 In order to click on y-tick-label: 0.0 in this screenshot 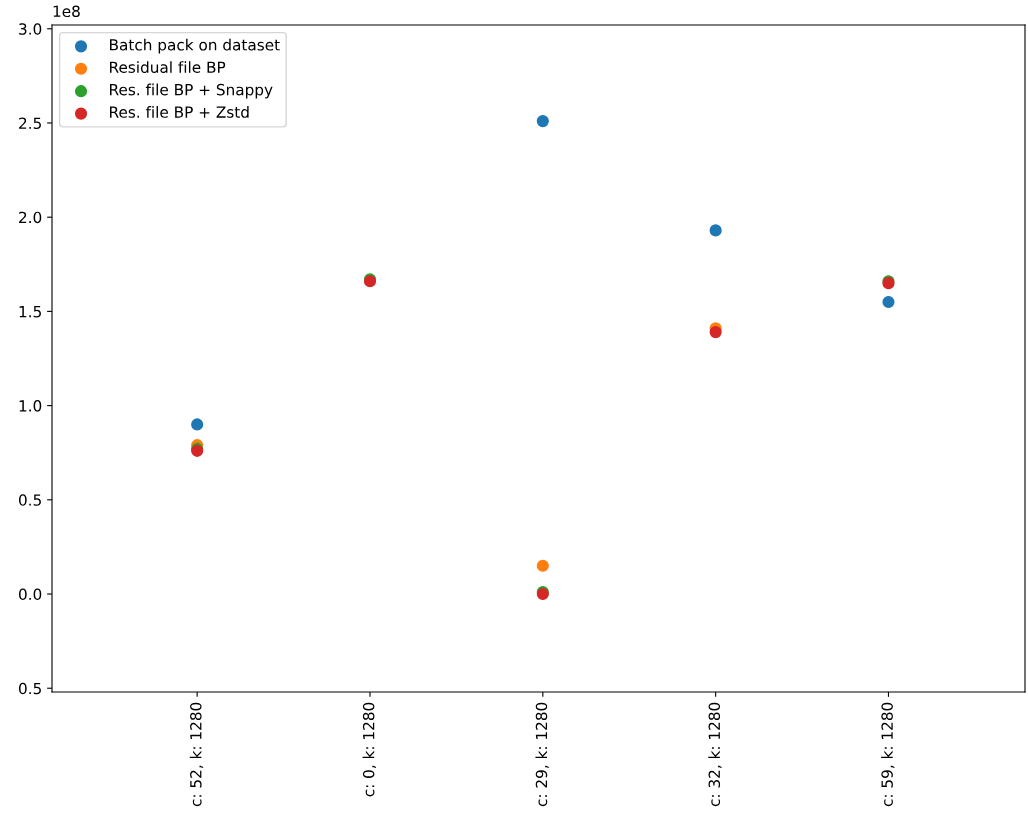, I will do `click(30, 594)`.